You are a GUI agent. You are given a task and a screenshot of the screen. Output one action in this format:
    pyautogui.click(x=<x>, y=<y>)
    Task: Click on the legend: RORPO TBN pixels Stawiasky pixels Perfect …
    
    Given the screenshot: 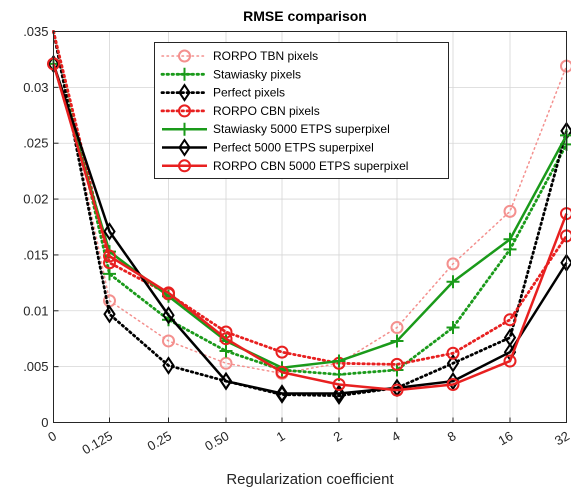 What is the action you would take?
    pyautogui.click(x=301, y=110)
    